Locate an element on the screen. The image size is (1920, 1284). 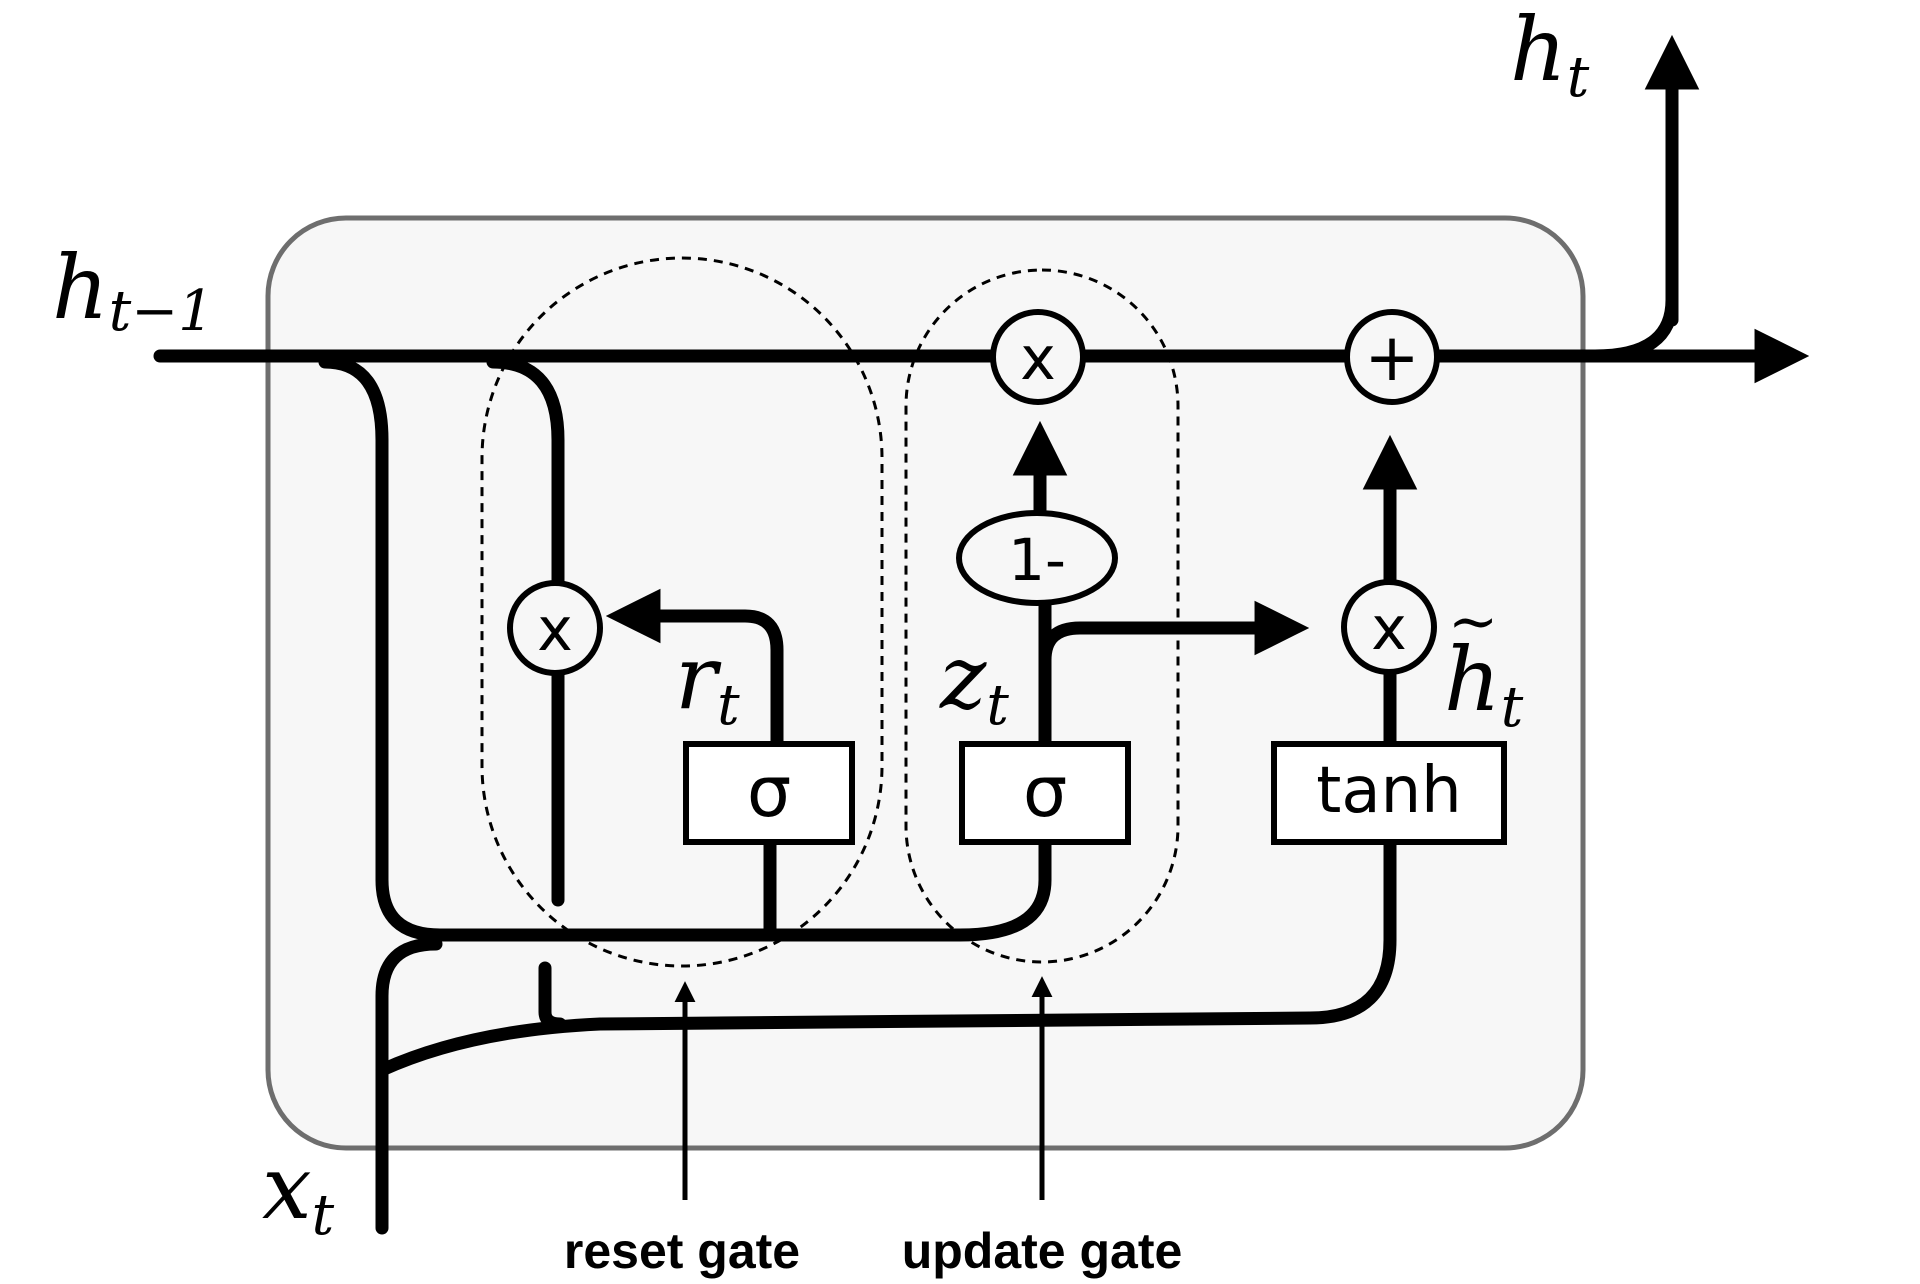
rt-label: rt is located at coordinates (707, 682).